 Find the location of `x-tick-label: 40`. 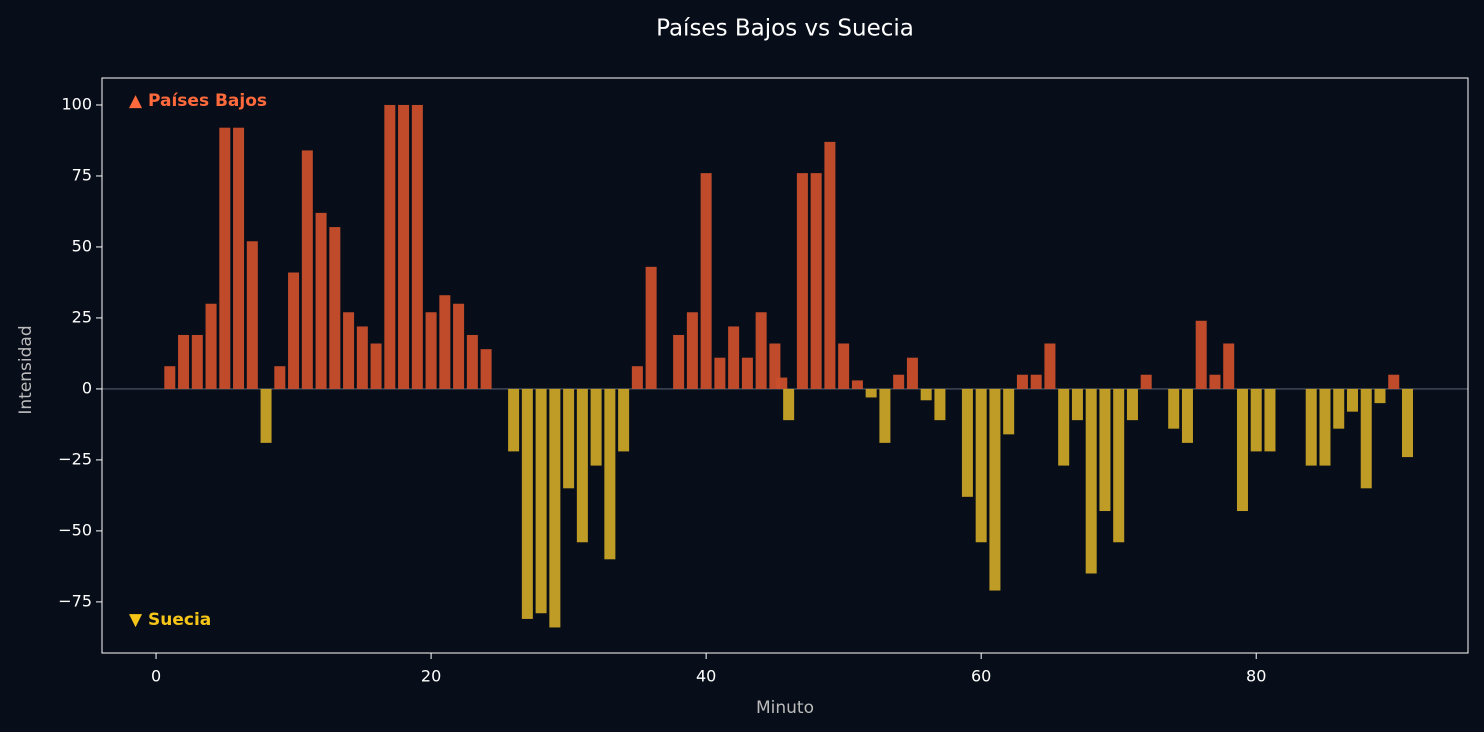

x-tick-label: 40 is located at coordinates (706, 676).